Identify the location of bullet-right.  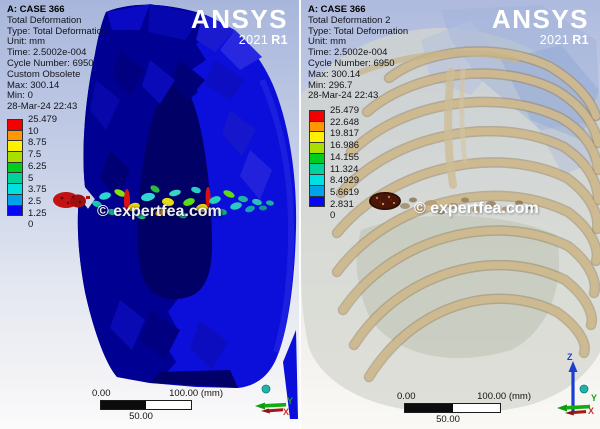
(385, 201).